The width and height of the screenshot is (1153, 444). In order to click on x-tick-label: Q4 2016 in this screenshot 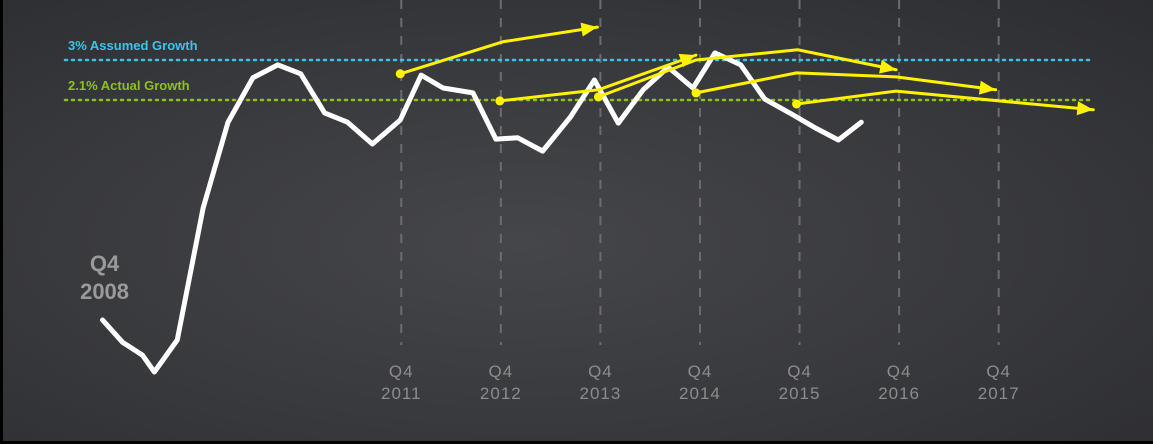, I will do `click(899, 382)`.